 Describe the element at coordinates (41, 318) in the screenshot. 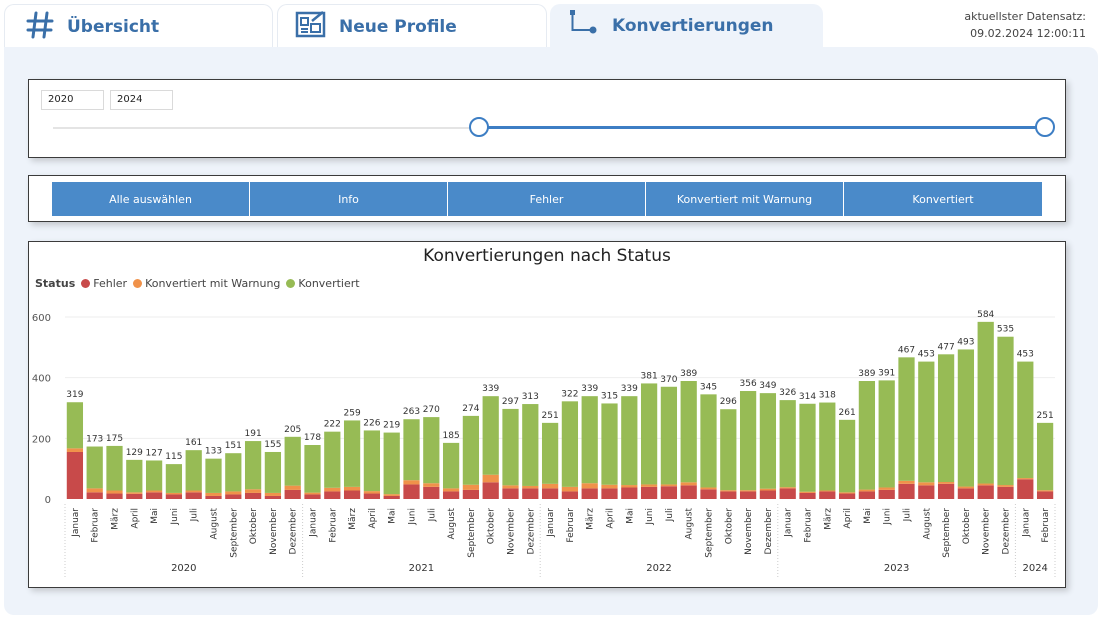

I see `y-tick-label: 600` at that location.